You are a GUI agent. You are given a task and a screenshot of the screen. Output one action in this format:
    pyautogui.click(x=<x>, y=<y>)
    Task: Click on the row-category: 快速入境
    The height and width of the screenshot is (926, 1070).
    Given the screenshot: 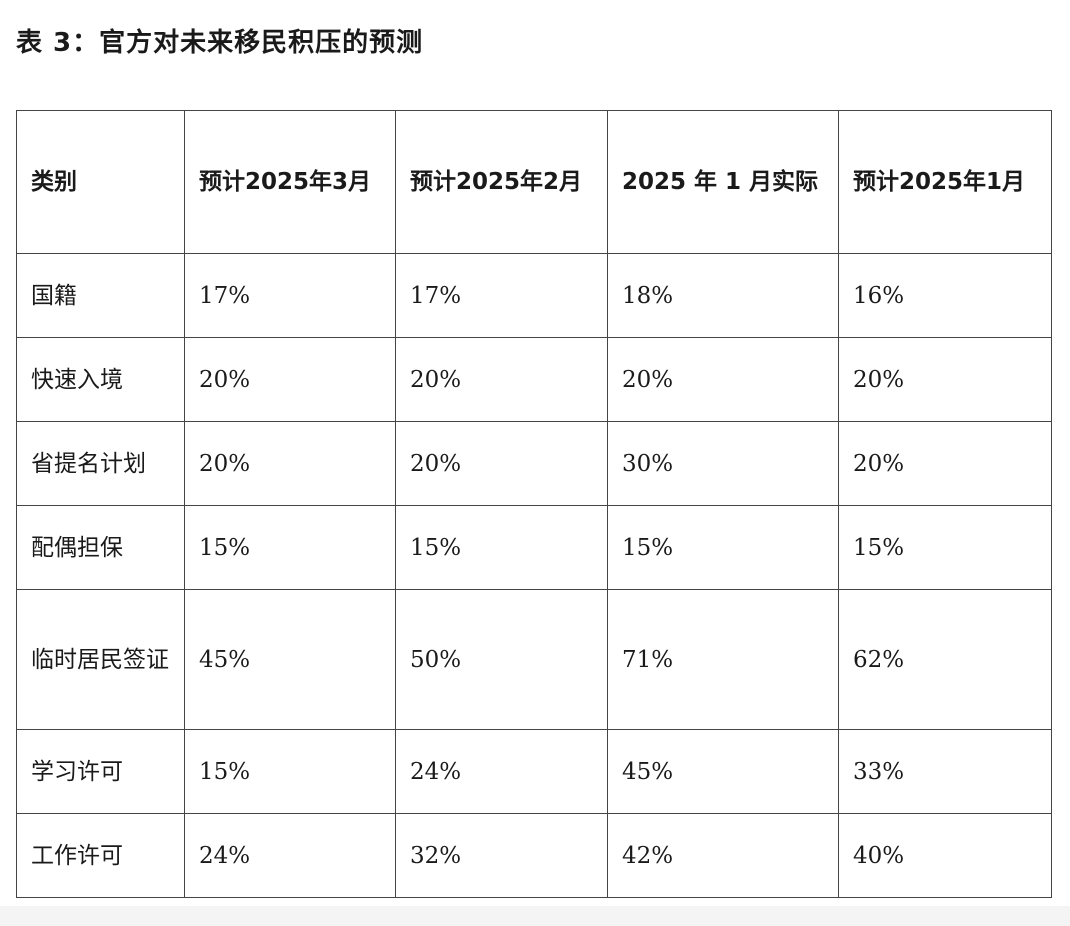 What is the action you would take?
    pyautogui.click(x=100, y=379)
    